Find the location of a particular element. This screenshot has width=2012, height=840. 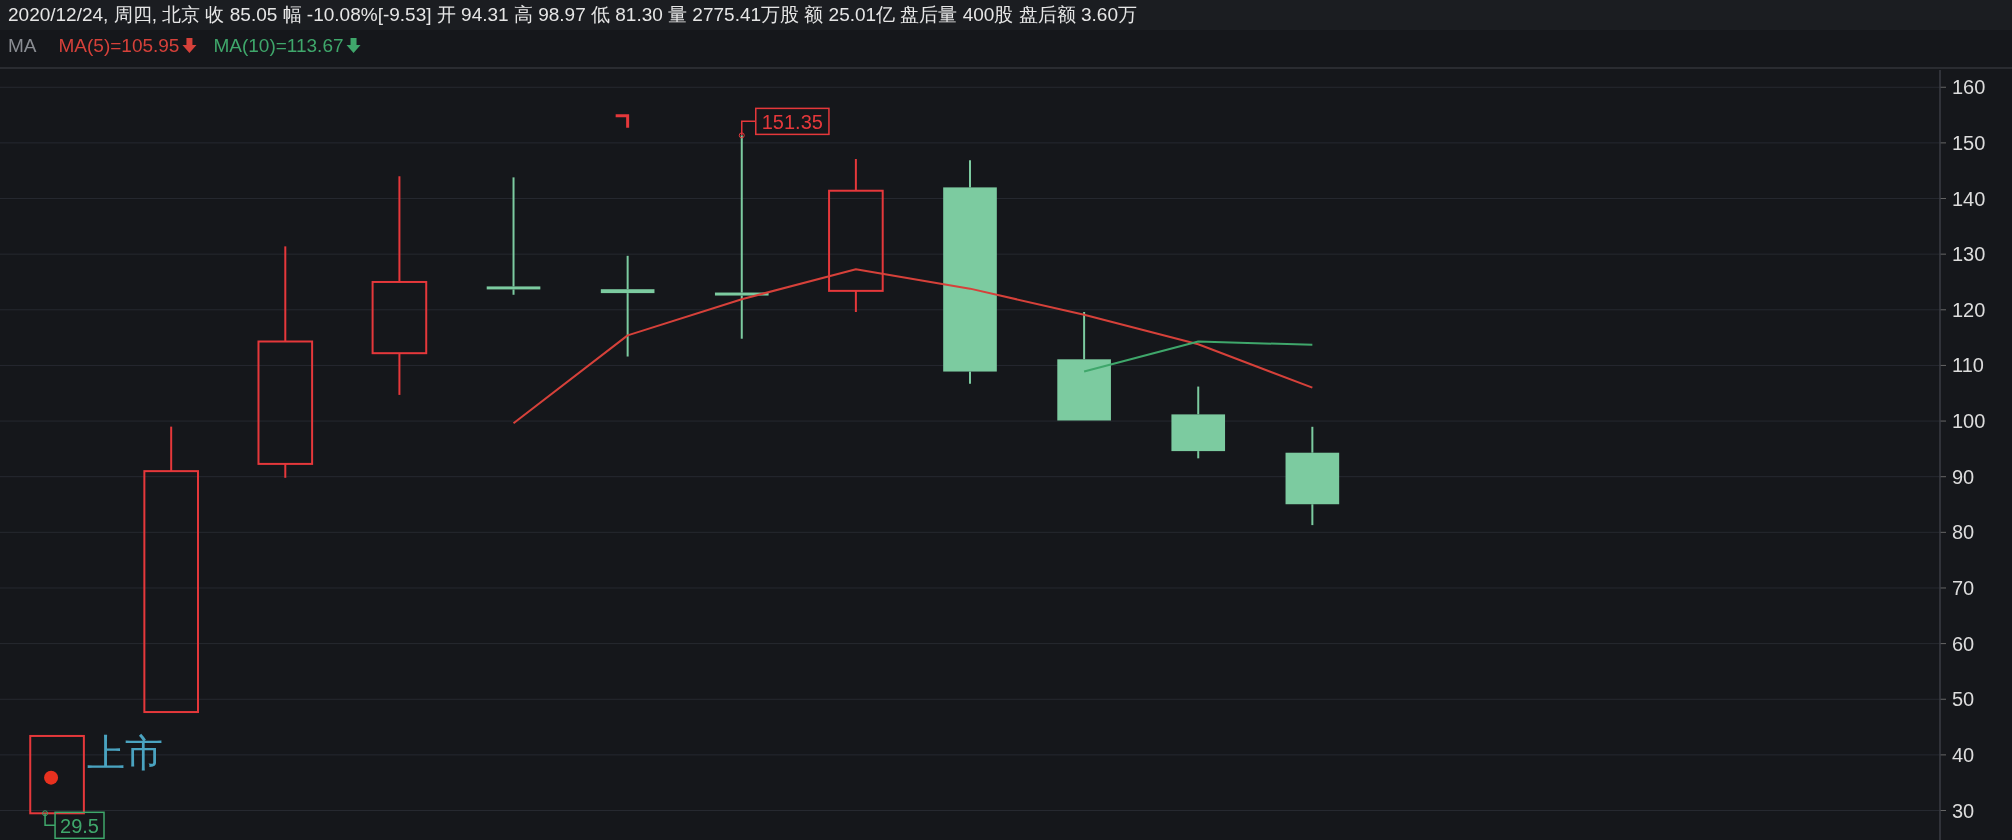

y-tick-label: 50 is located at coordinates (1963, 699).